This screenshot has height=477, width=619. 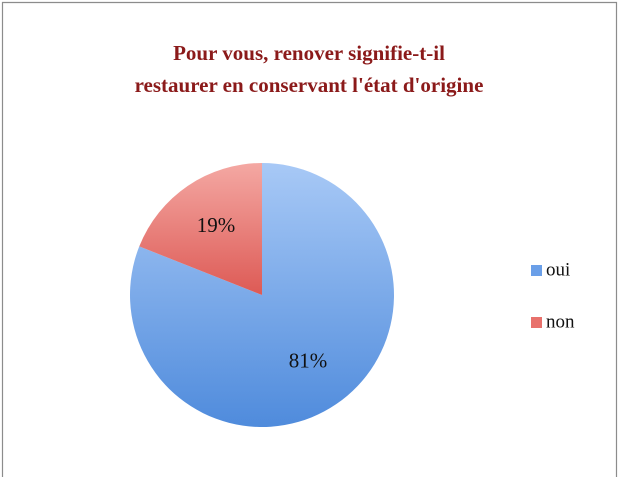 What do you see at coordinates (560, 321) in the screenshot?
I see `legend-label: non` at bounding box center [560, 321].